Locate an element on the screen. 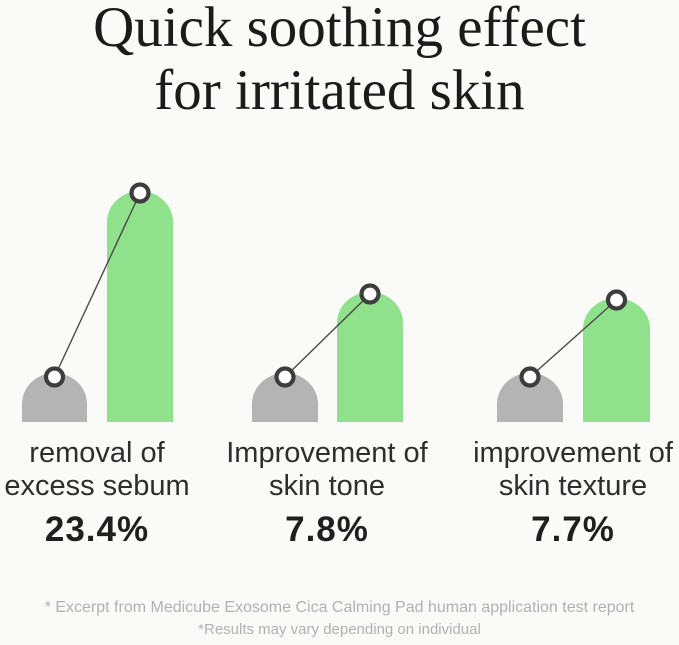 The height and width of the screenshot is (645, 679). category-label-skin-texture: improvement of skin texture 7.7% is located at coordinates (563, 493).